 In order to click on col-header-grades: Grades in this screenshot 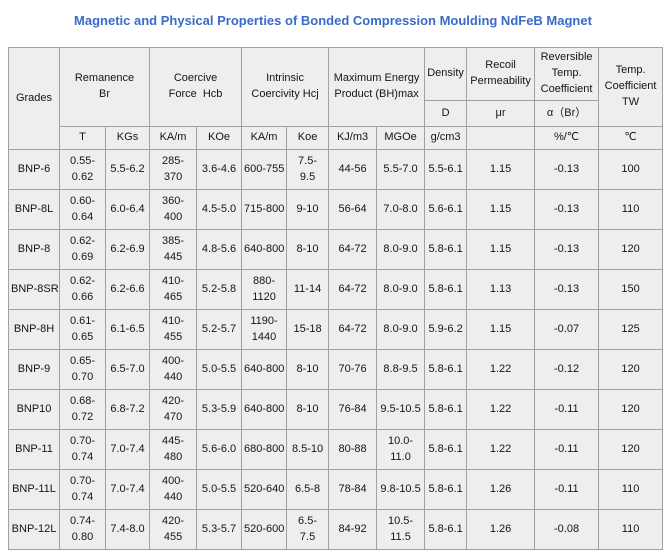, I will do `click(34, 98)`.